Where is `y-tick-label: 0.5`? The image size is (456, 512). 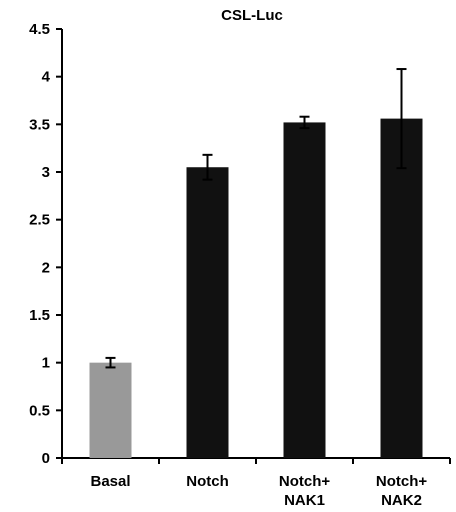
y-tick-label: 0.5 is located at coordinates (39, 410).